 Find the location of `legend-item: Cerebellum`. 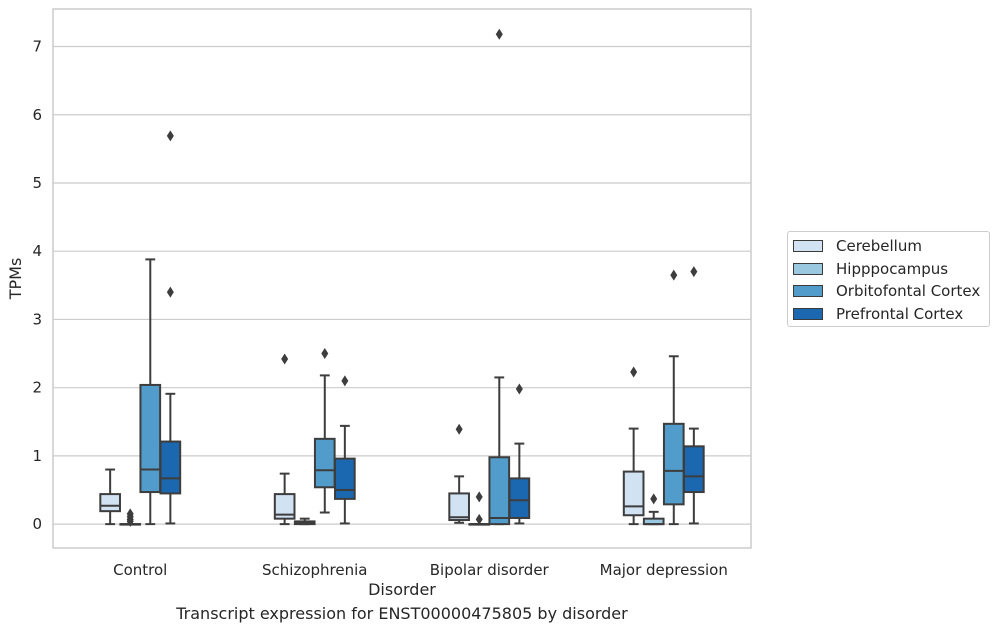

legend-item: Cerebellum is located at coordinates (888, 246).